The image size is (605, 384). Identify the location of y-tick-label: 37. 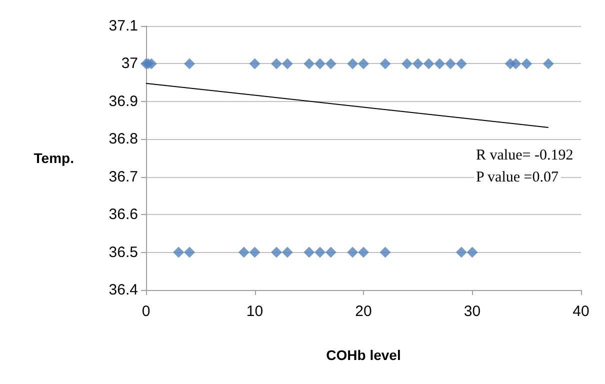
(129, 63).